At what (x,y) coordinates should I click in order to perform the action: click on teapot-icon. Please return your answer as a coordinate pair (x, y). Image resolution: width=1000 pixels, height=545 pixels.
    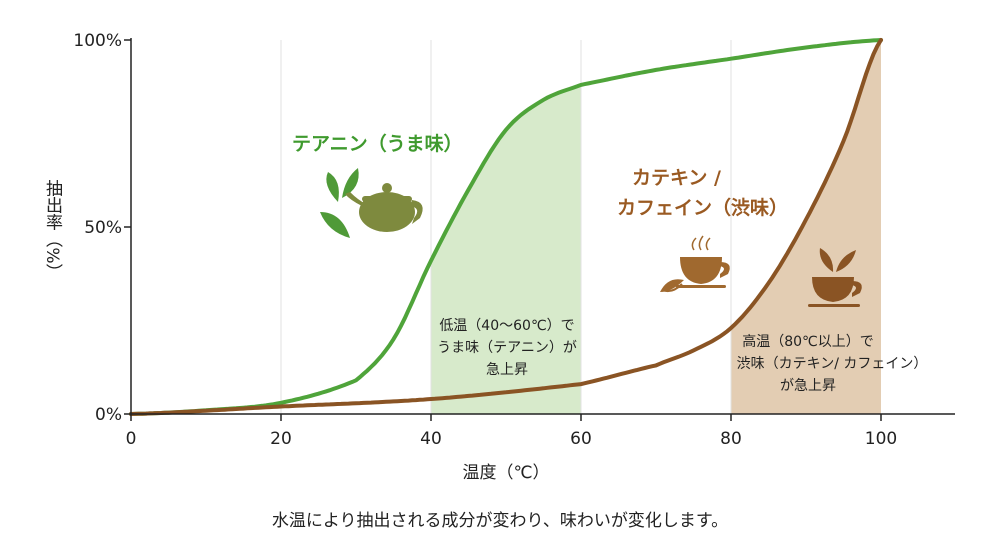
    Looking at the image, I should click on (384, 207).